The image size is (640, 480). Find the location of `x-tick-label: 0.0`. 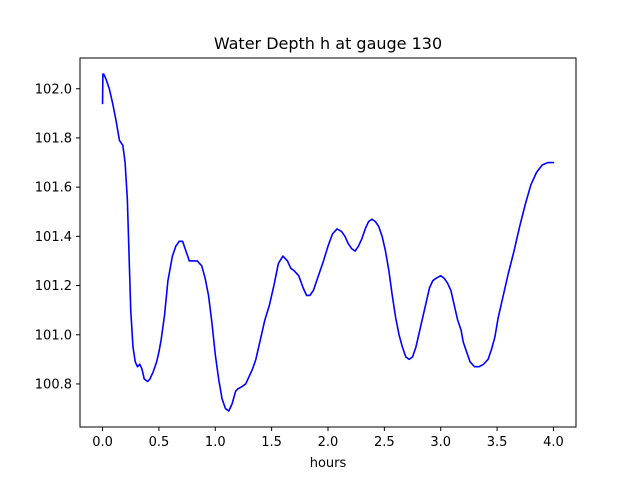

x-tick-label: 0.0 is located at coordinates (102, 442).